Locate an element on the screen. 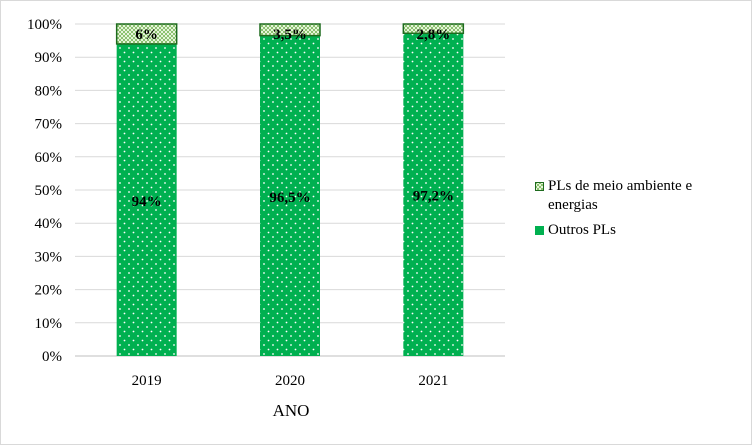 This screenshot has width=752, height=446. bar-environment-2020 is located at coordinates (290, 30).